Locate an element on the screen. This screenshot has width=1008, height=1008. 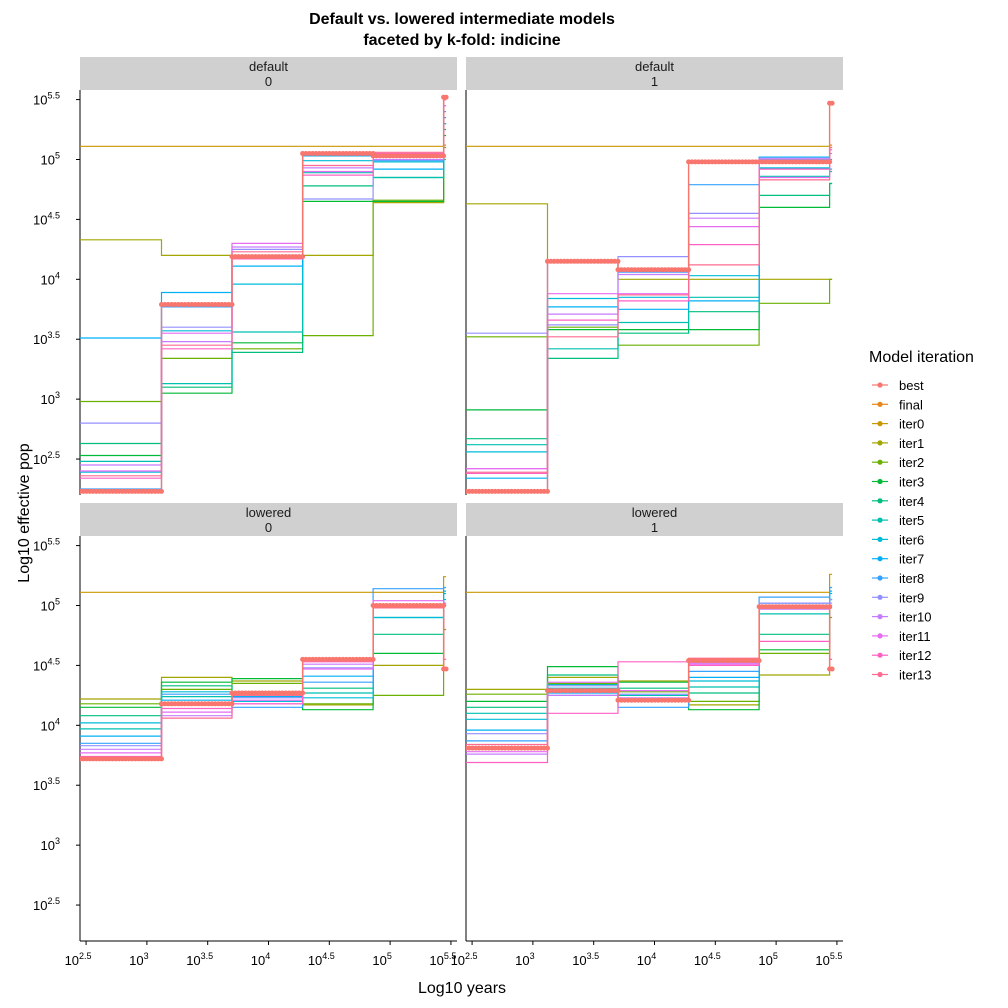
facet-strip-label-bottom: 0 is located at coordinates (268, 81).